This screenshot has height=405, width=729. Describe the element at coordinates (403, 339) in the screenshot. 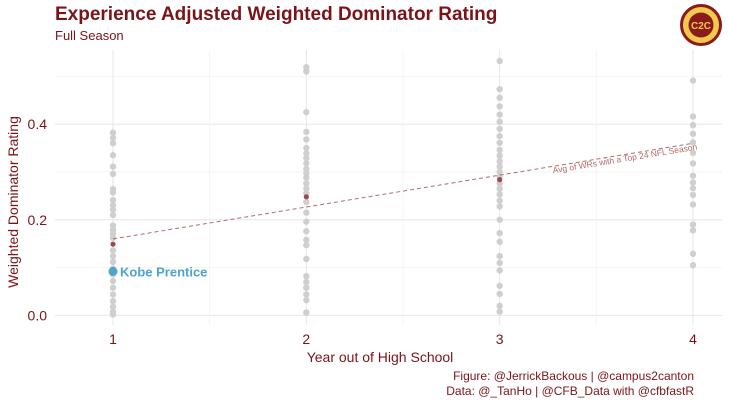

I see `x-axis-ticks: 1 2 3 4` at that location.